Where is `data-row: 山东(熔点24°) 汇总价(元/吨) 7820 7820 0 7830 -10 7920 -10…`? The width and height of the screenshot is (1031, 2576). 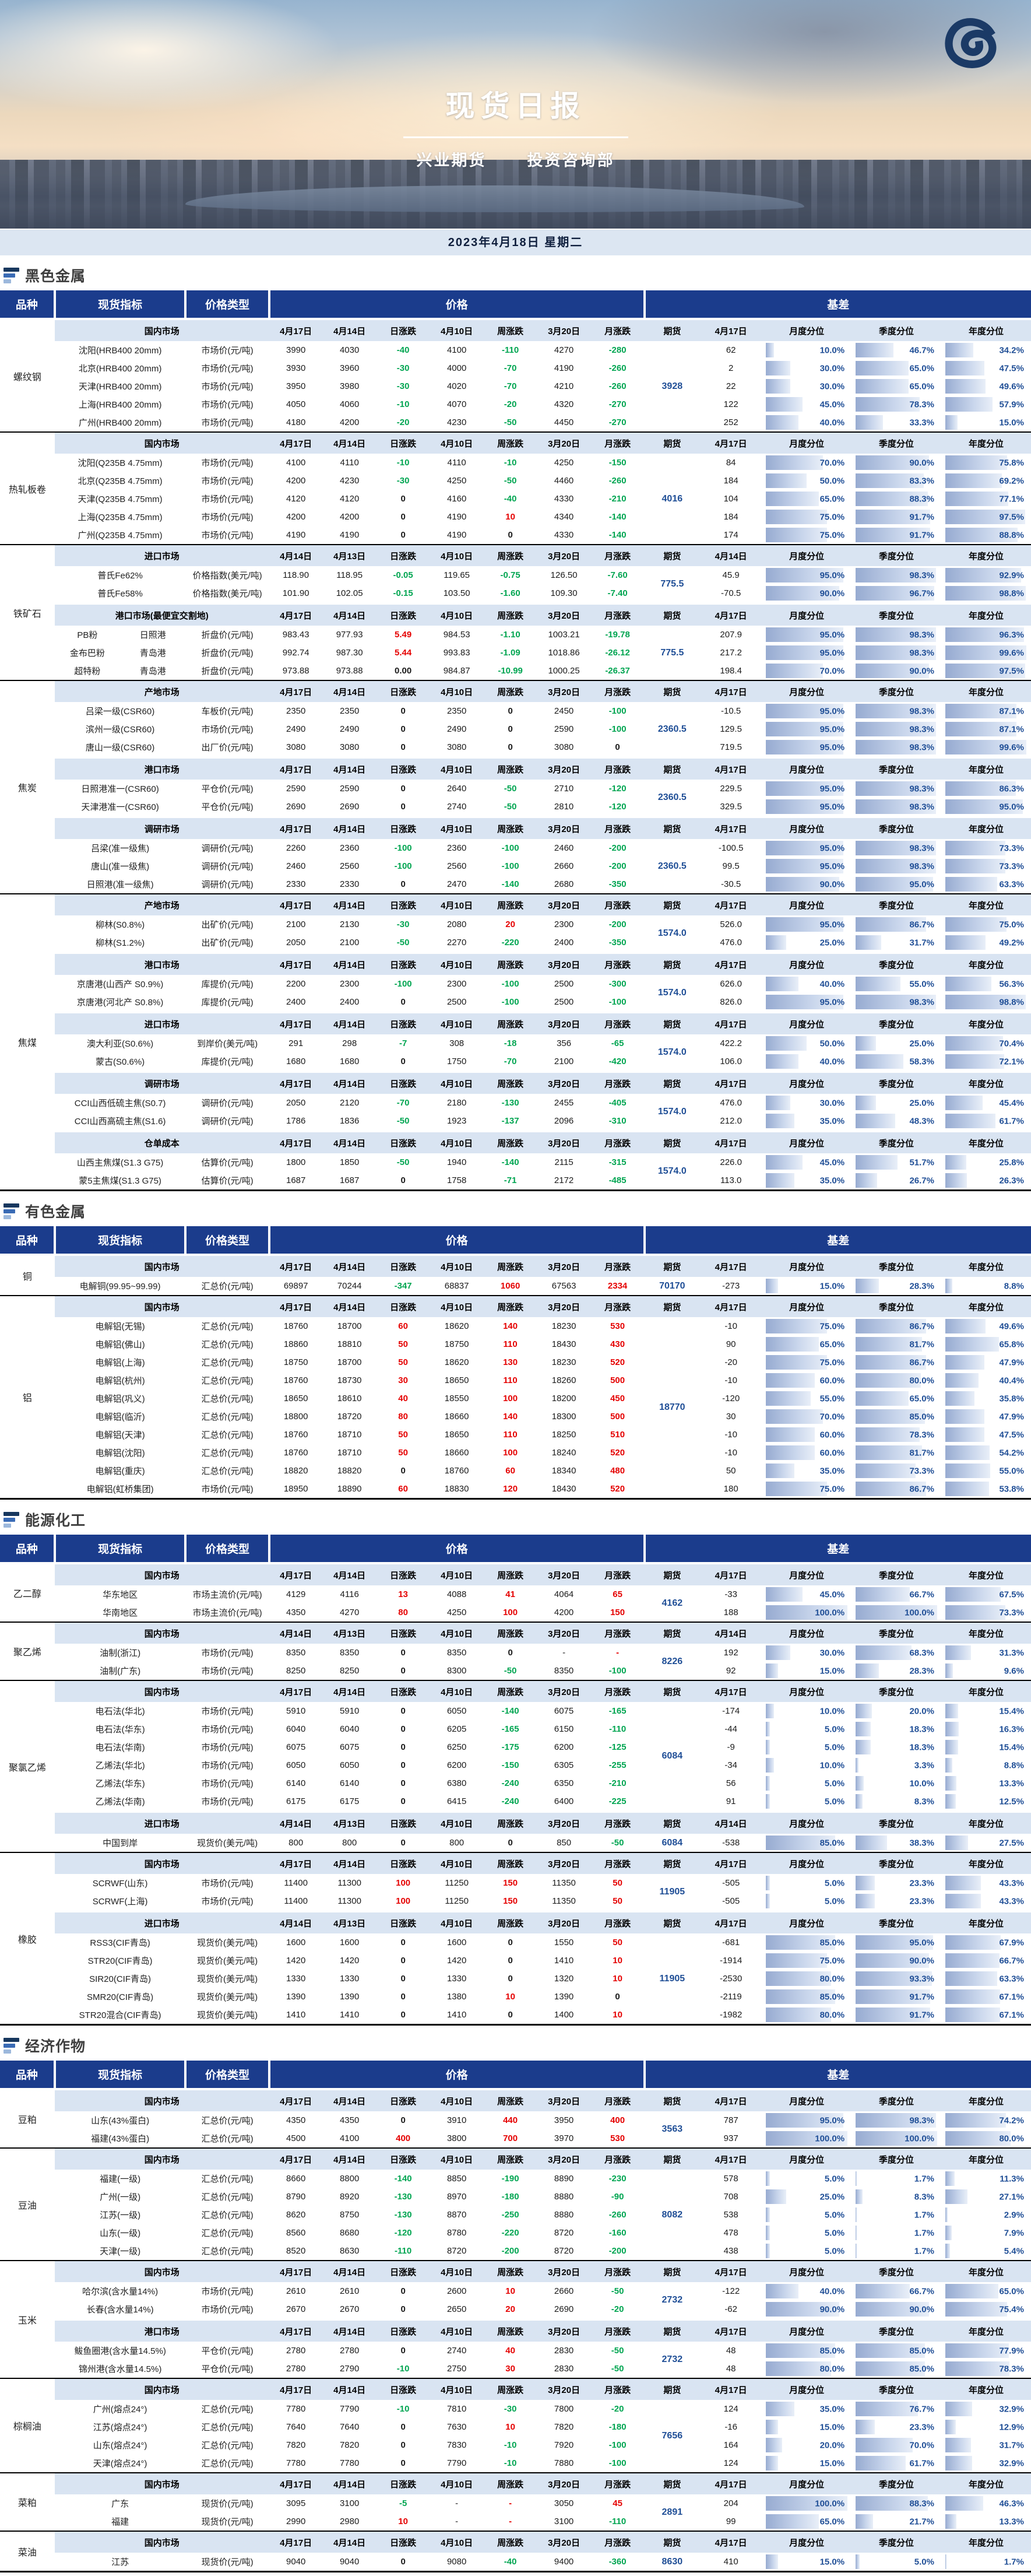
data-row: 山东(熔点24°) 汇总价(元/吨) 7820 7820 0 7830 -10 7920 -10… is located at coordinates (515, 2445).